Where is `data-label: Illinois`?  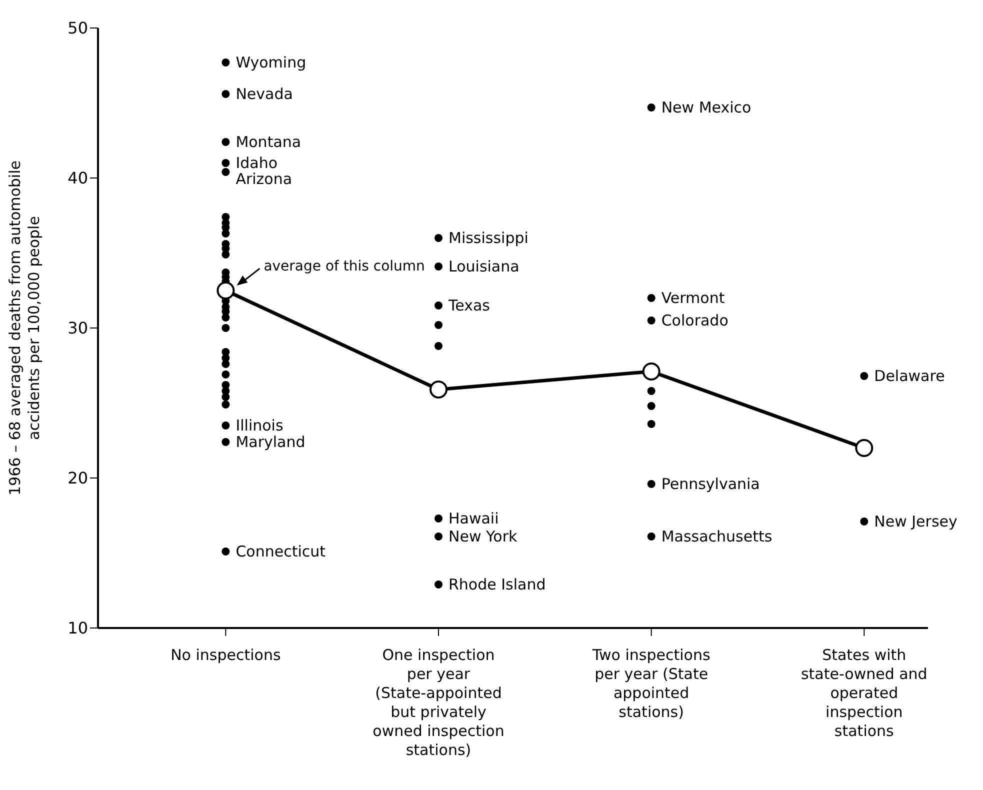 data-label: Illinois is located at coordinates (260, 425).